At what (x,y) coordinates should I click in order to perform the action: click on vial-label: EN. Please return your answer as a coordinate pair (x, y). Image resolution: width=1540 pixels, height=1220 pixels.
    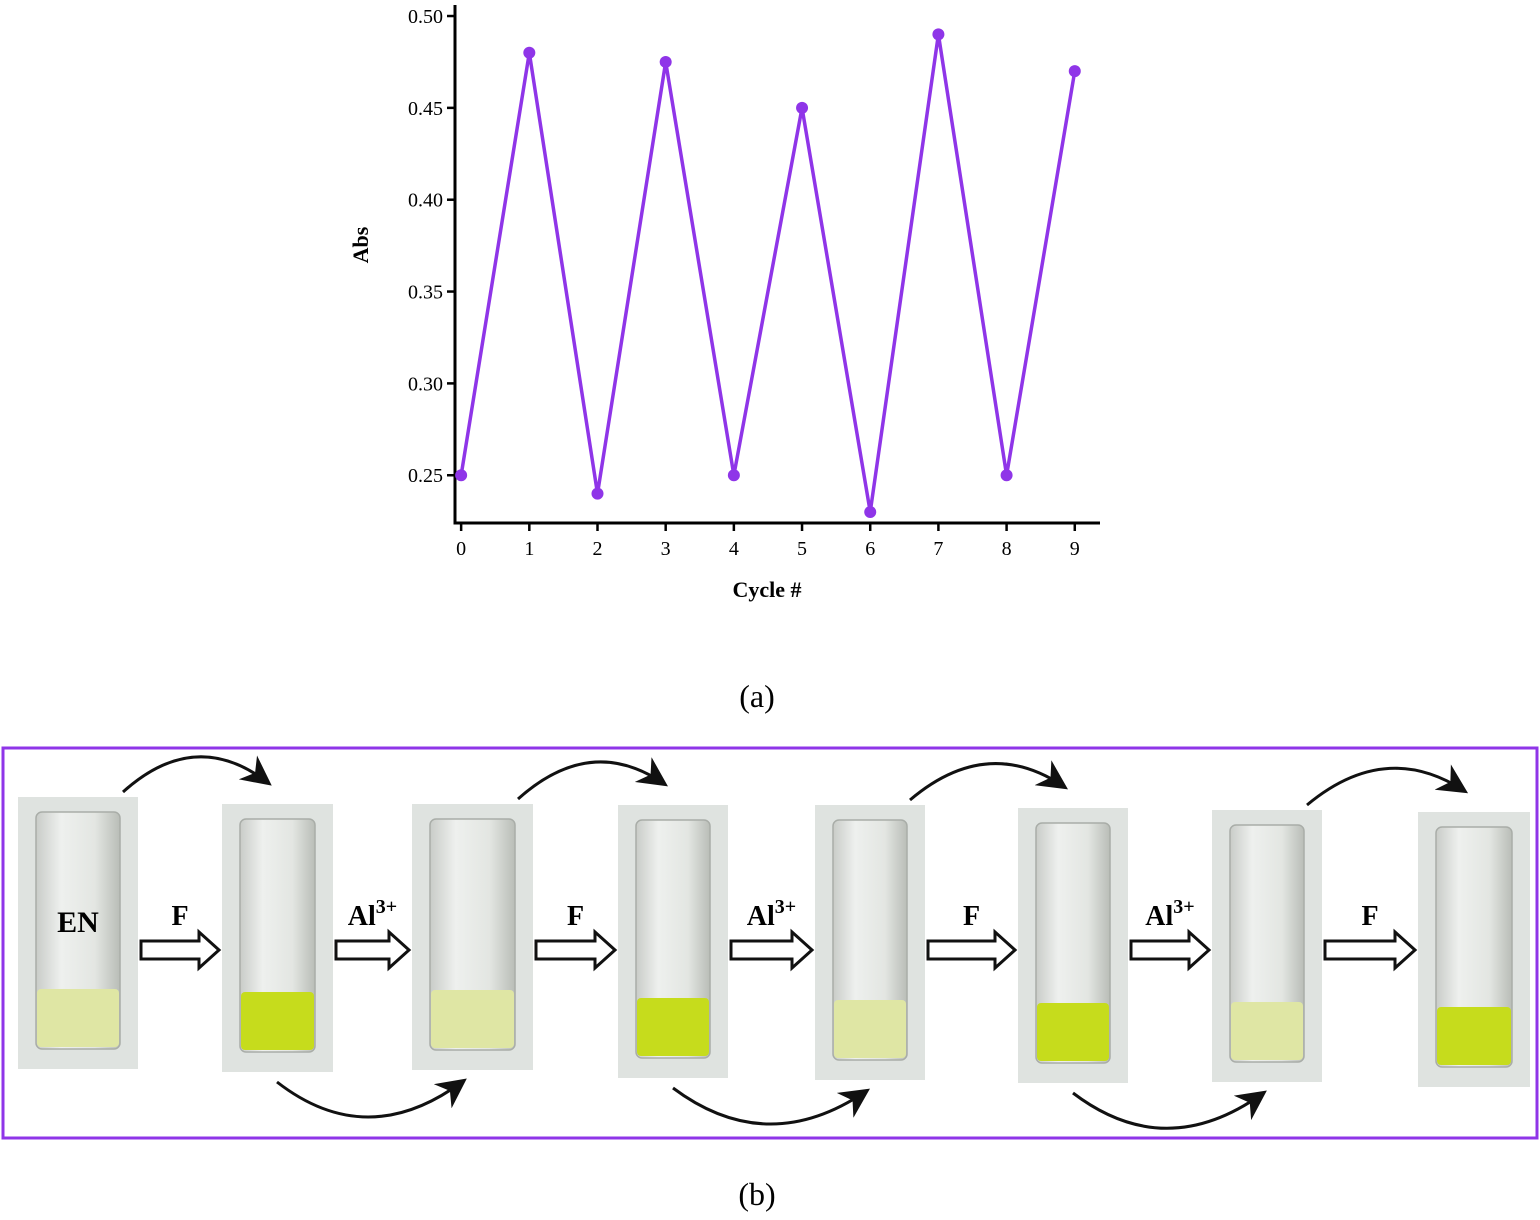
    Looking at the image, I should click on (78, 922).